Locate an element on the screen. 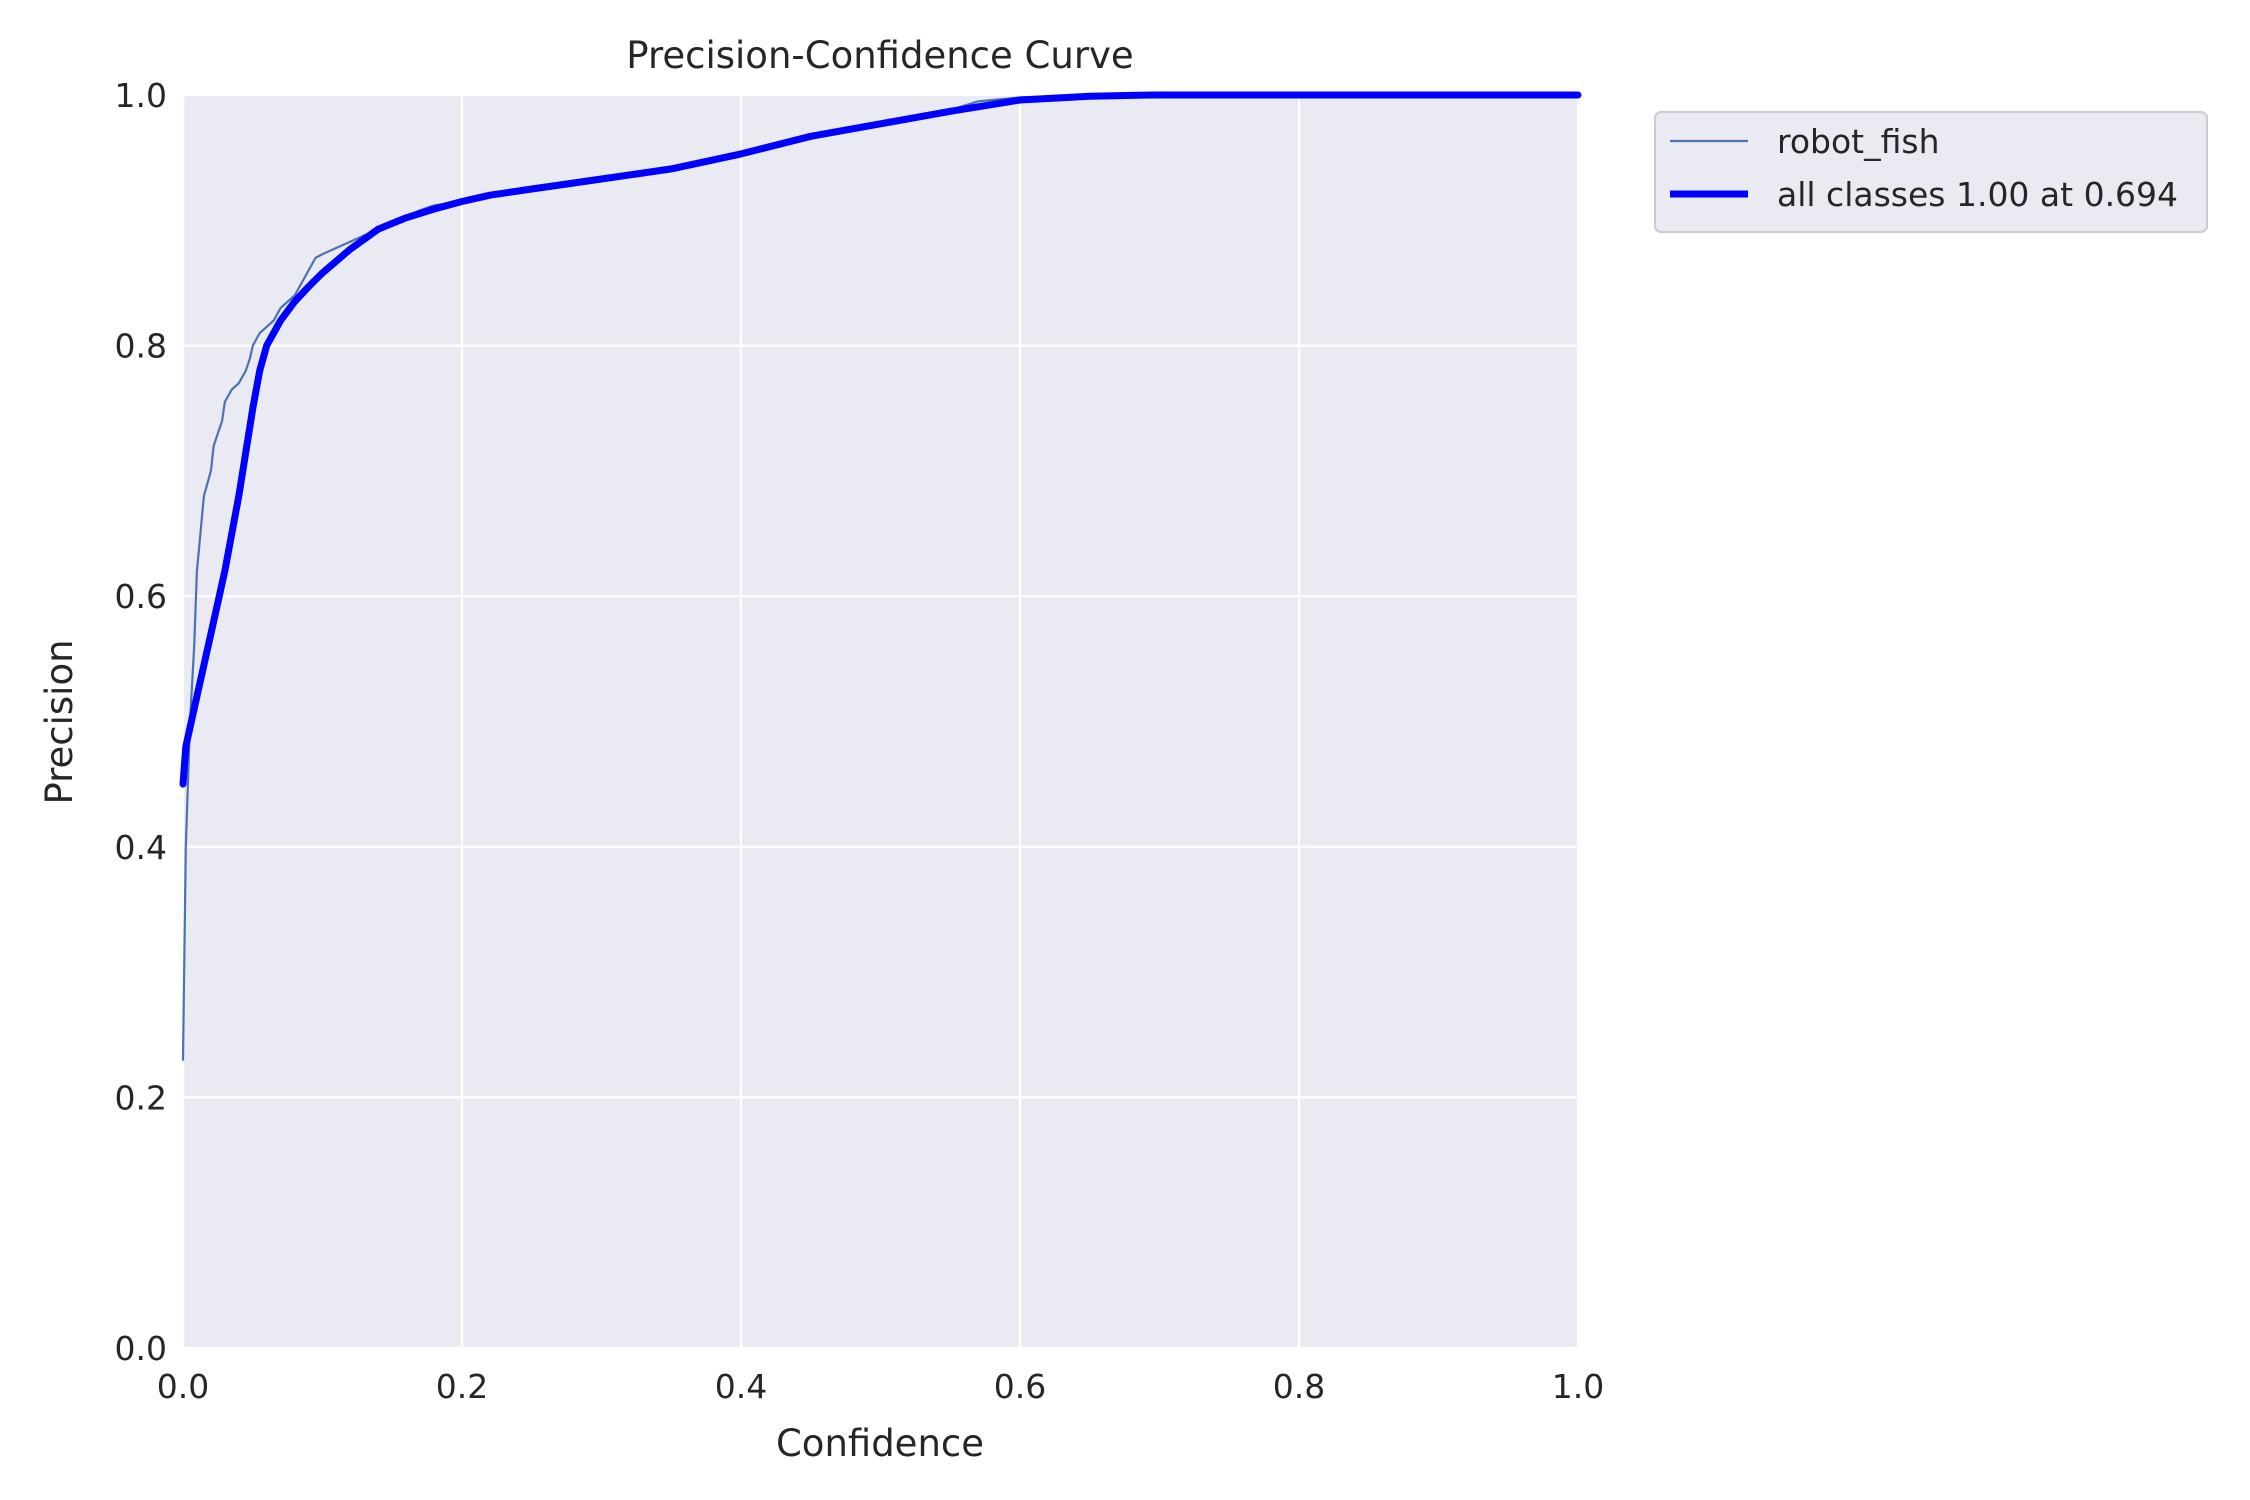 The image size is (2250, 1500). legend-label-all-classes: all classes 1.00 at 0.694 is located at coordinates (1977, 194).